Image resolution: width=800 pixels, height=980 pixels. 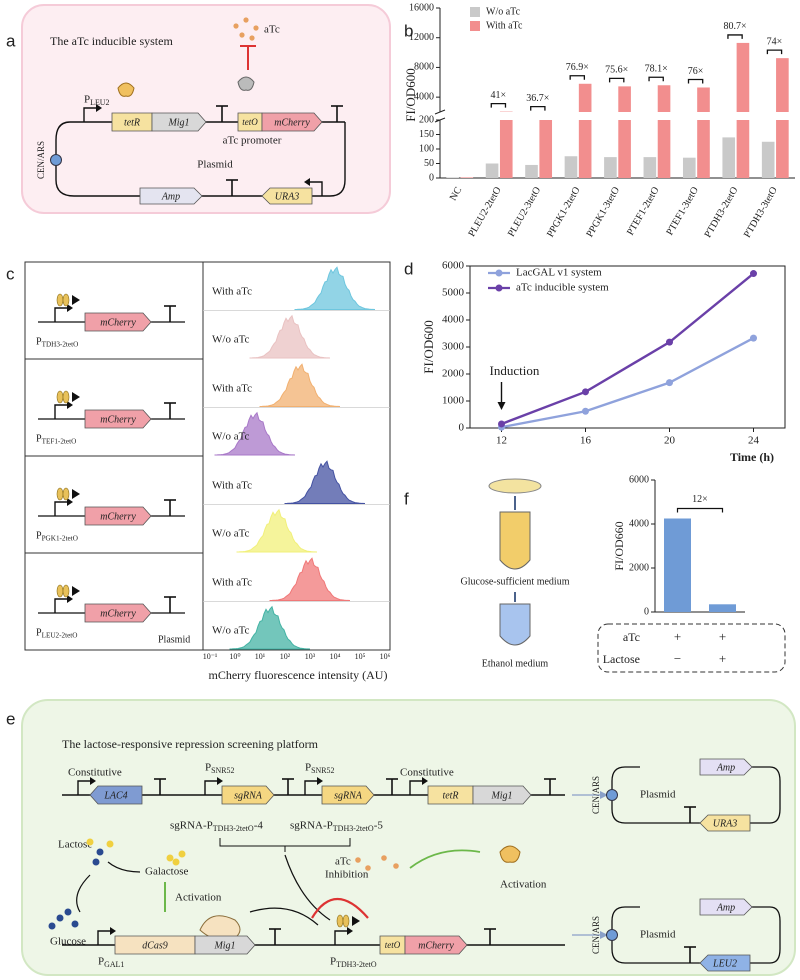 I want to click on x-tick-label: 10¹, so click(x=260, y=656).